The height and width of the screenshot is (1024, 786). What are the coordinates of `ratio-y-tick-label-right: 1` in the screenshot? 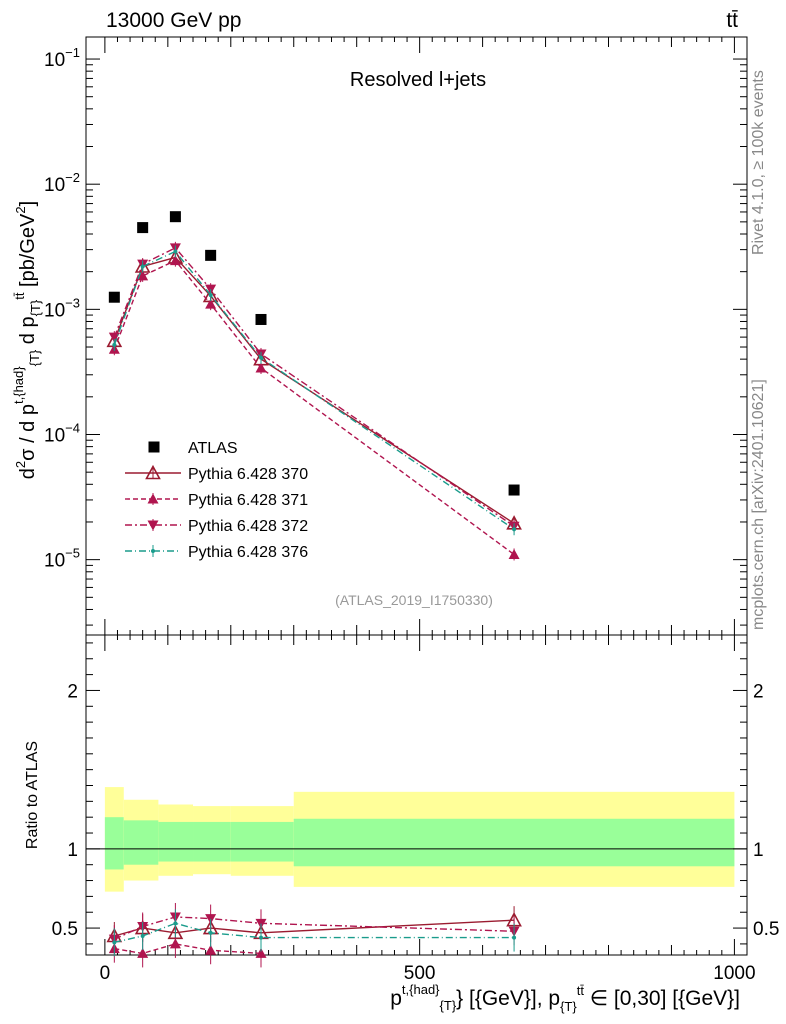 It's located at (758, 850).